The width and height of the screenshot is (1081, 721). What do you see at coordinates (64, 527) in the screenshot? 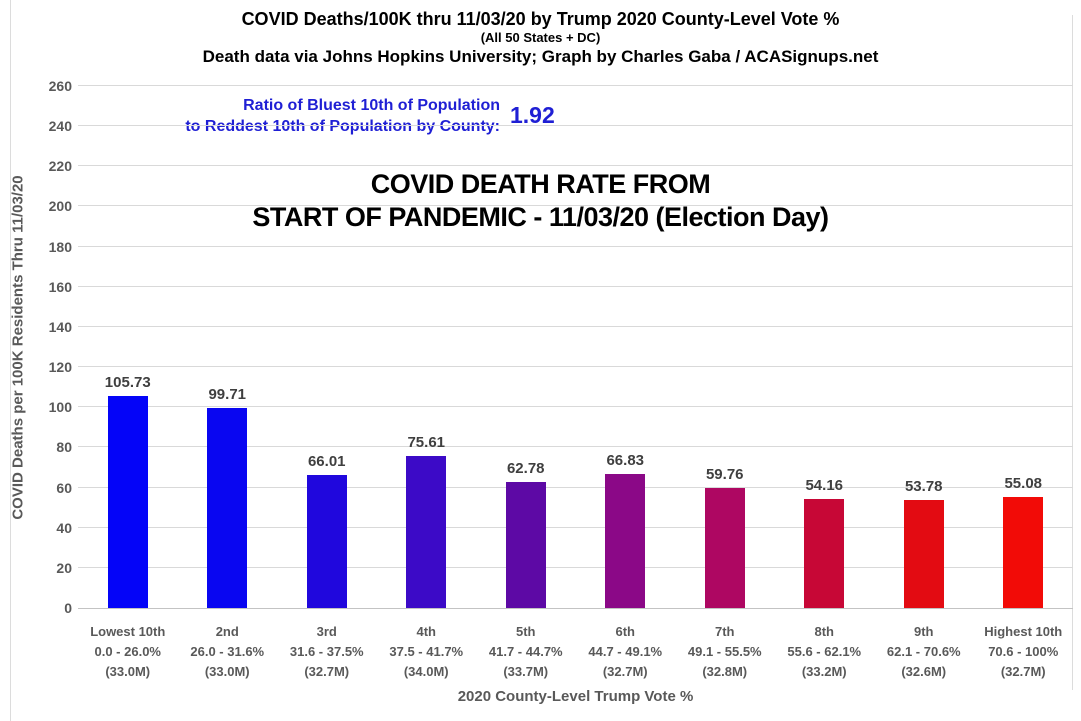
I see `y-tick-label: 40` at bounding box center [64, 527].